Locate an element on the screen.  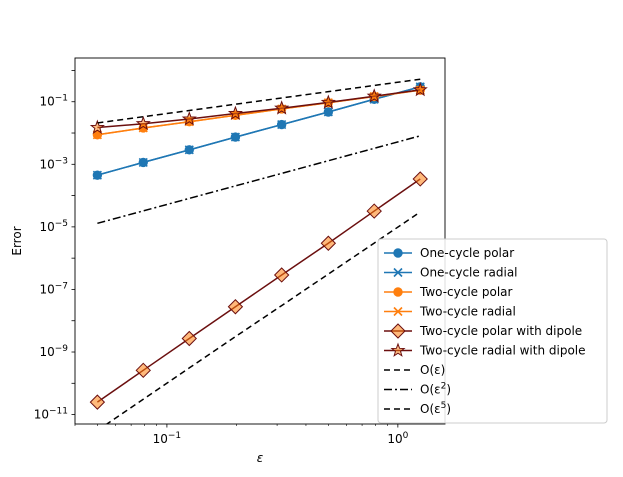
legend-entry-7: O(ε2) is located at coordinates (417, 389).